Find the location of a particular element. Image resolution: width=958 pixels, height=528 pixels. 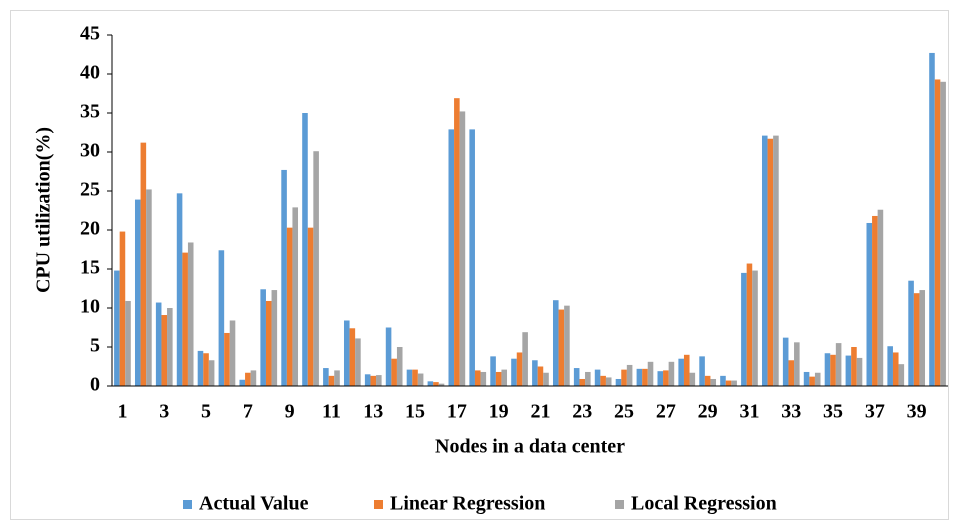

x-tick-label: 5 is located at coordinates (206, 412).